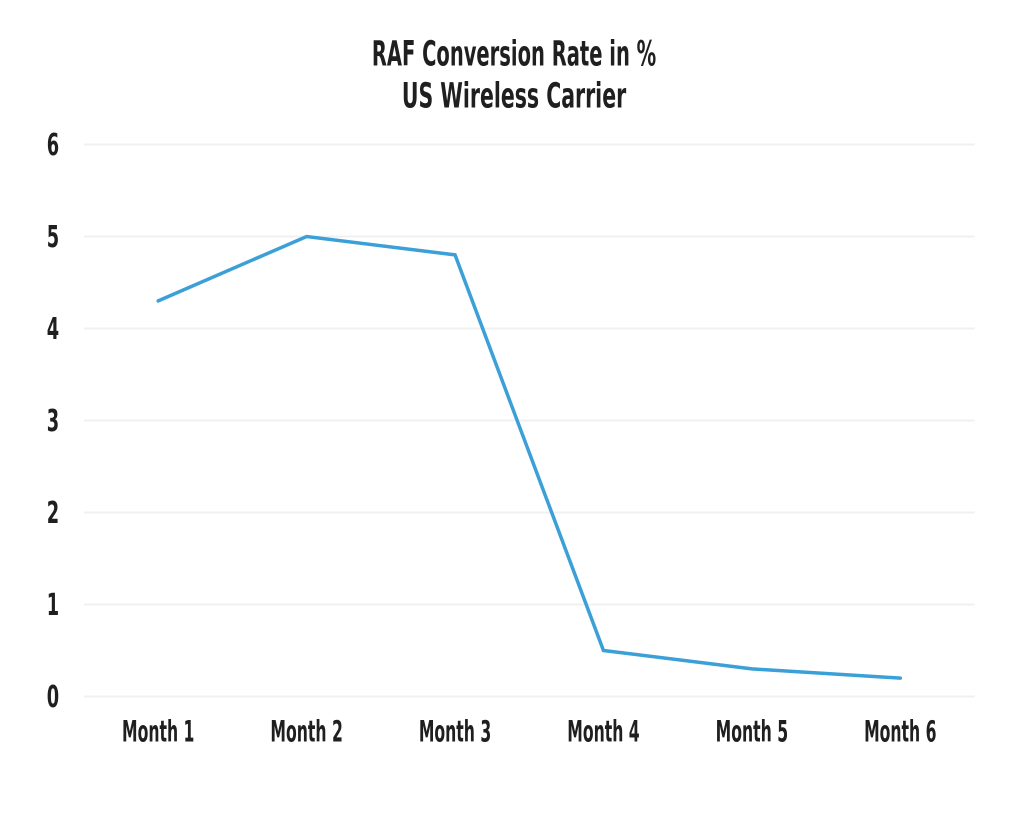 The height and width of the screenshot is (826, 1024). I want to click on y-tick-label: 4, so click(53, 328).